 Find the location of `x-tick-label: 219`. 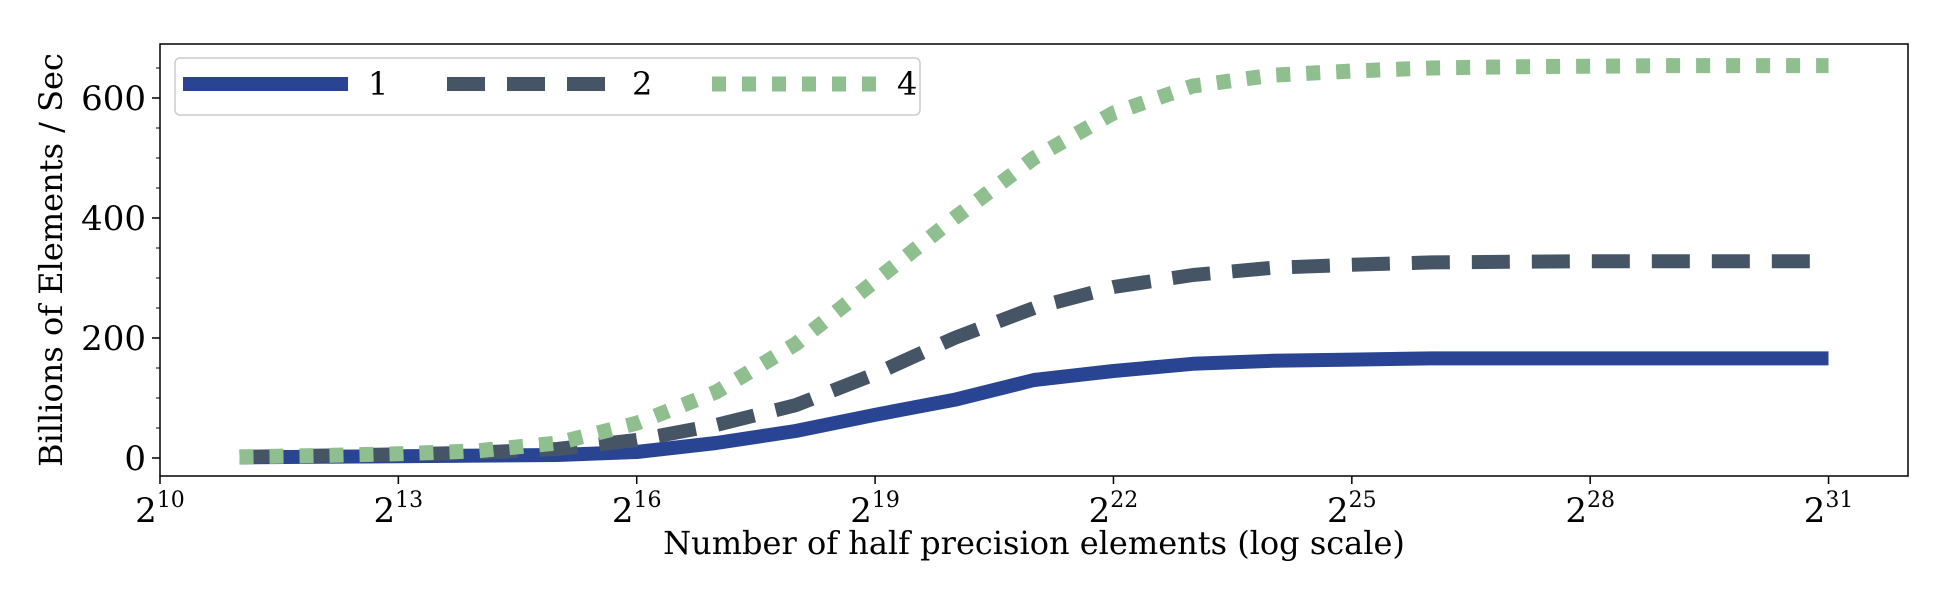

x-tick-label: 219 is located at coordinates (875, 509).